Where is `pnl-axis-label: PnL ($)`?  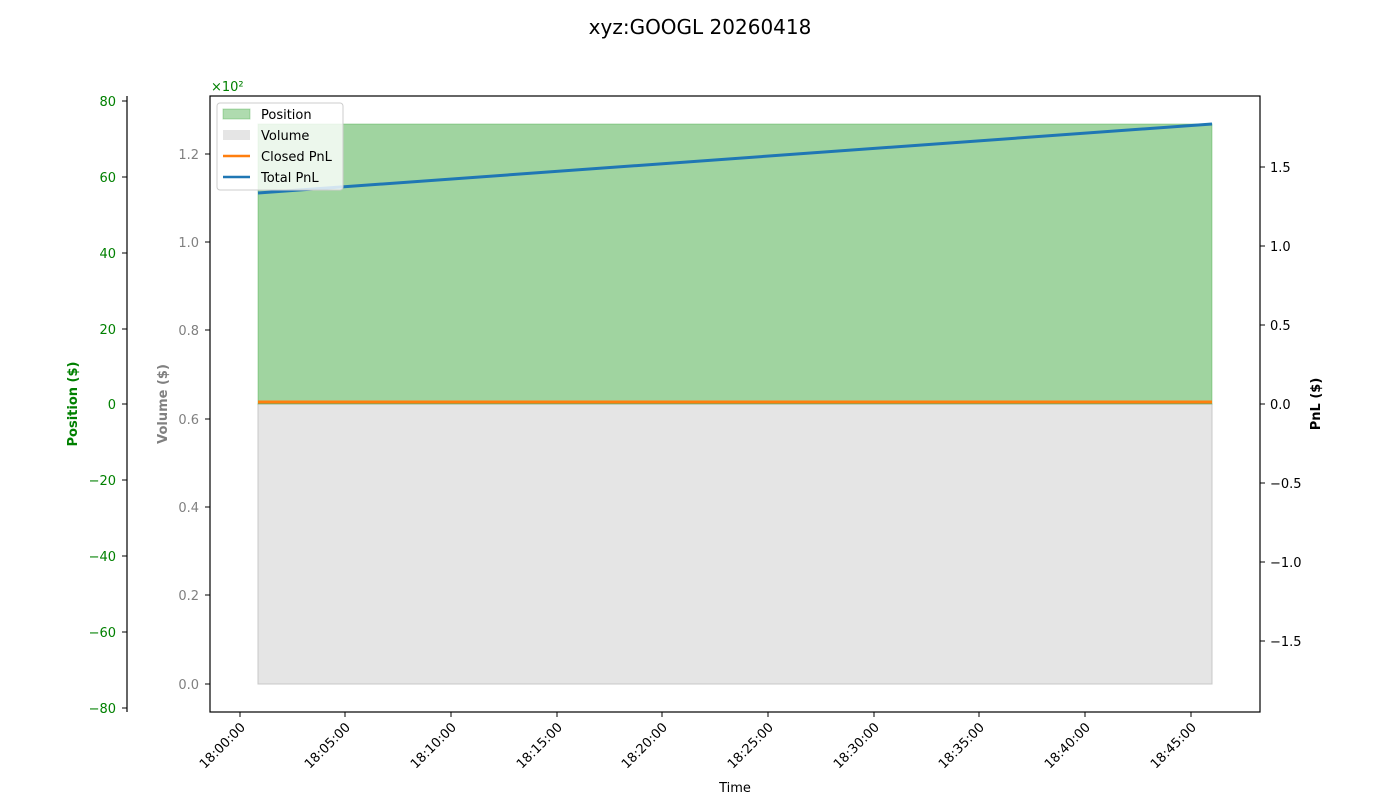
pnl-axis-label: PnL ($) is located at coordinates (1316, 404).